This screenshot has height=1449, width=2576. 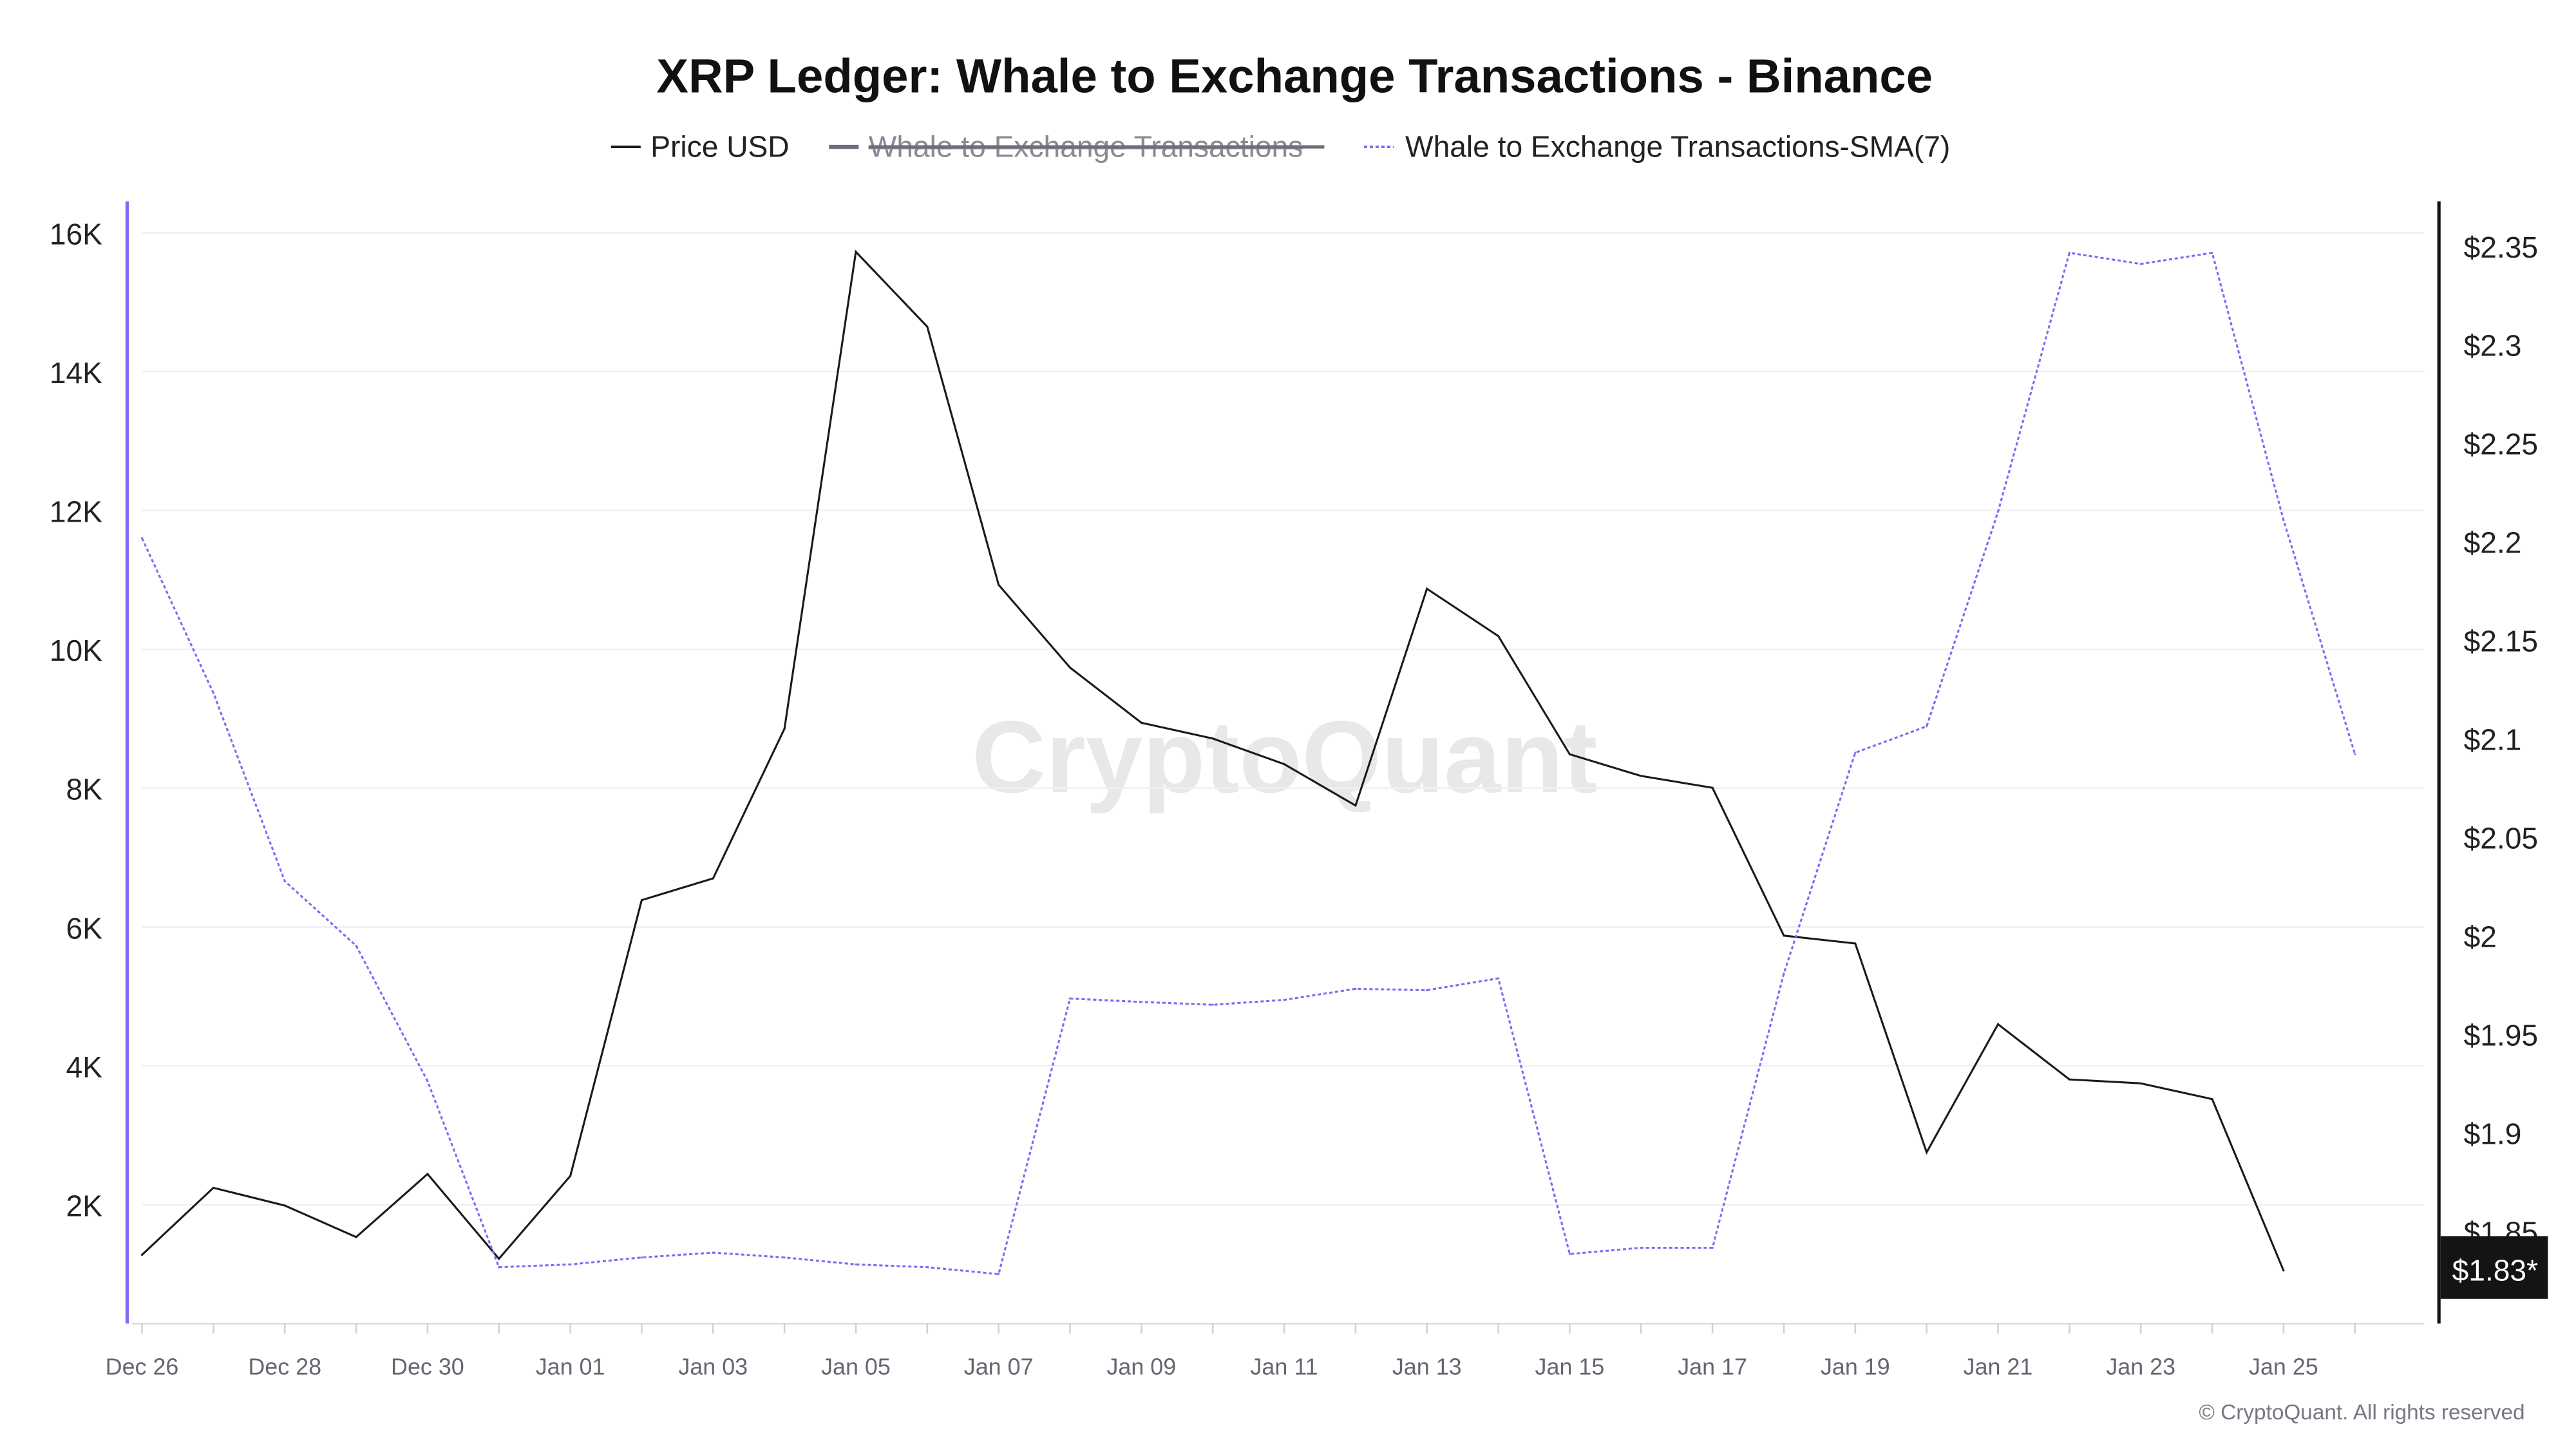 What do you see at coordinates (1570, 1367) in the screenshot?
I see `x-tick-label: Jan 15` at bounding box center [1570, 1367].